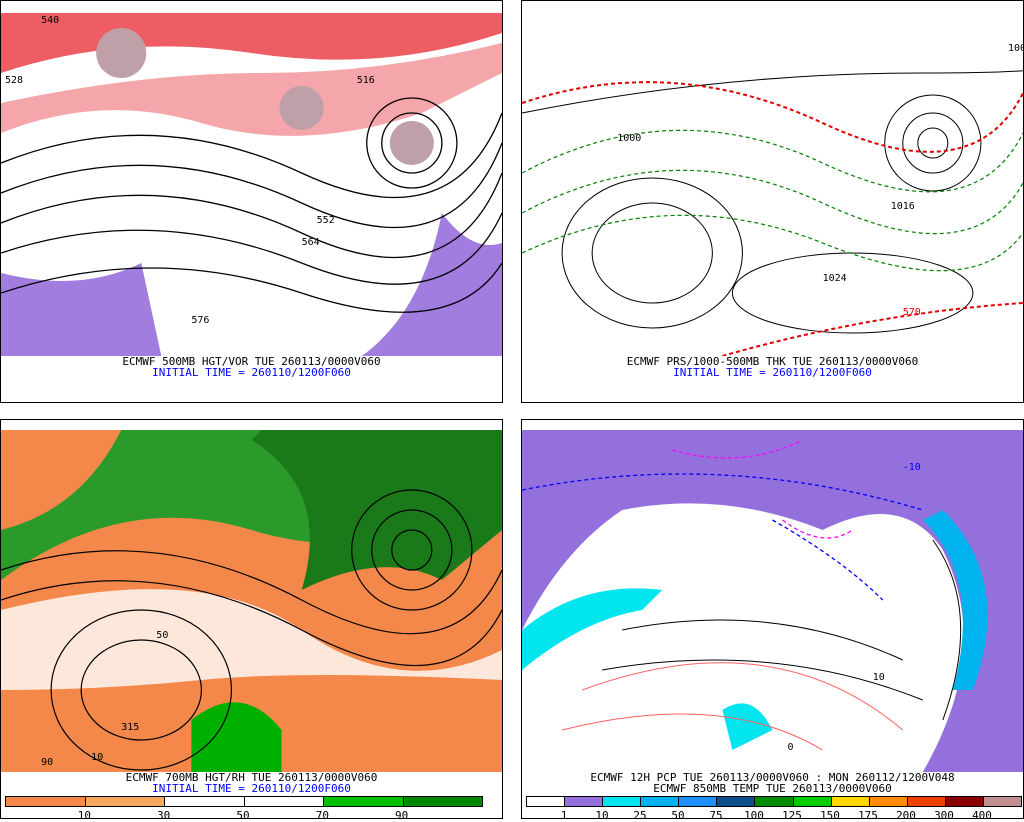 The image size is (1024, 822). What do you see at coordinates (50, 20) in the screenshot?
I see `contour-label: 540` at bounding box center [50, 20].